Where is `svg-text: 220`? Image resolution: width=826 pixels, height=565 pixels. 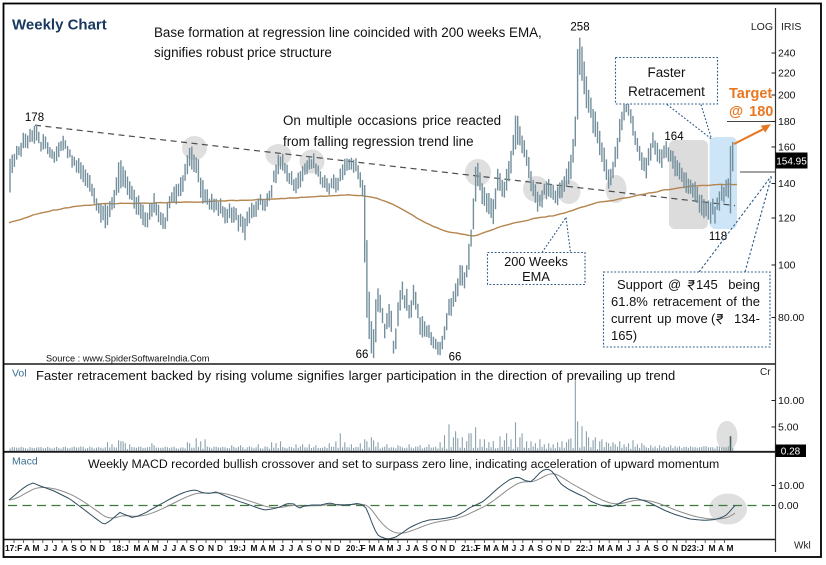 svg-text: 220 is located at coordinates (787, 74).